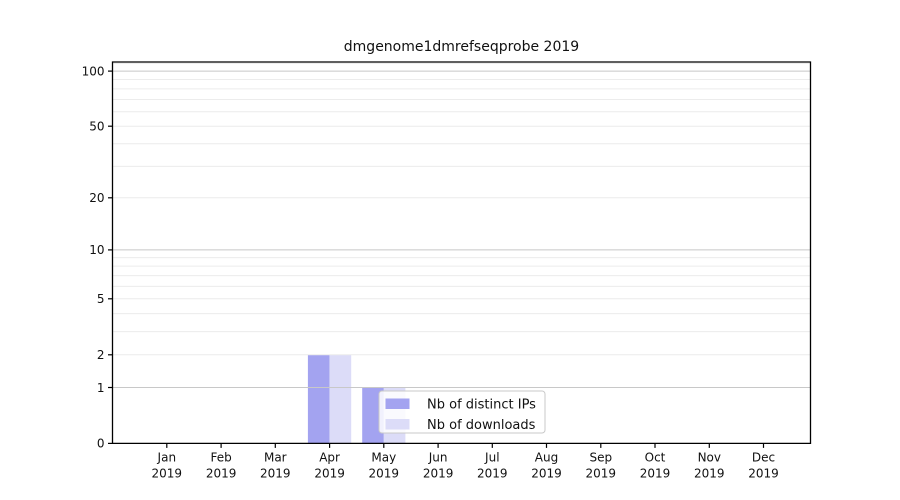 The image size is (900, 500). Describe the element at coordinates (101, 388) in the screenshot. I see `y-tick-label: 1` at that location.